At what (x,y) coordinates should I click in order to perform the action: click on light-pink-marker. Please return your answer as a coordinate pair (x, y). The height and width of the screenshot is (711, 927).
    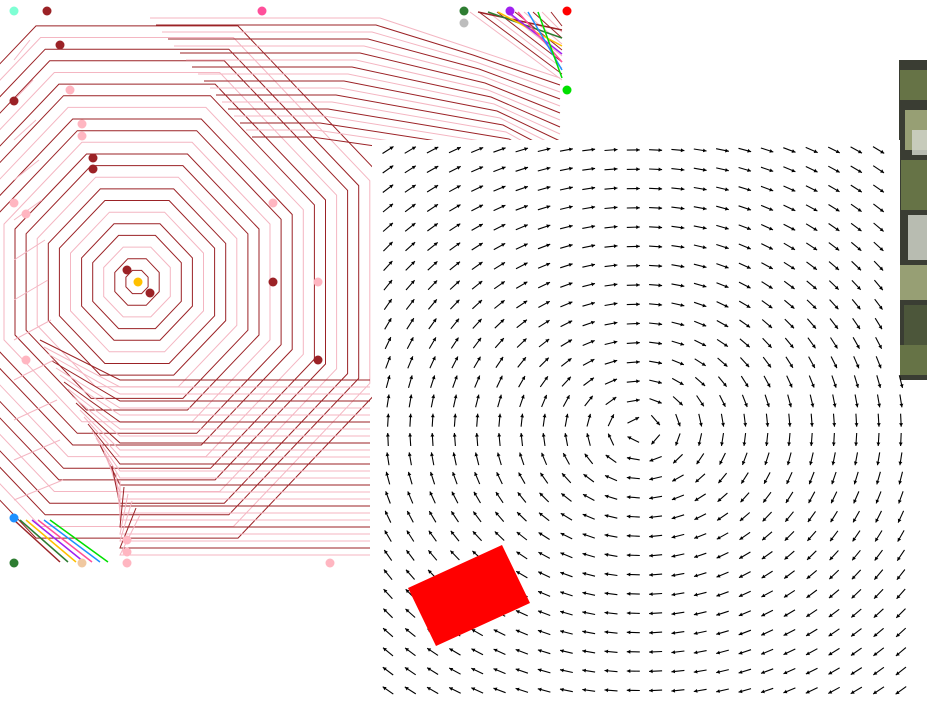
    Looking at the image, I should click on (127, 552).